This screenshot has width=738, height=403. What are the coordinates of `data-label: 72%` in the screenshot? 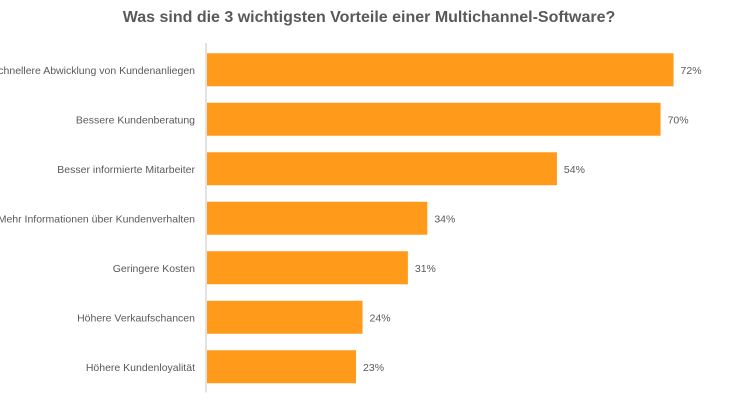 It's located at (691, 71).